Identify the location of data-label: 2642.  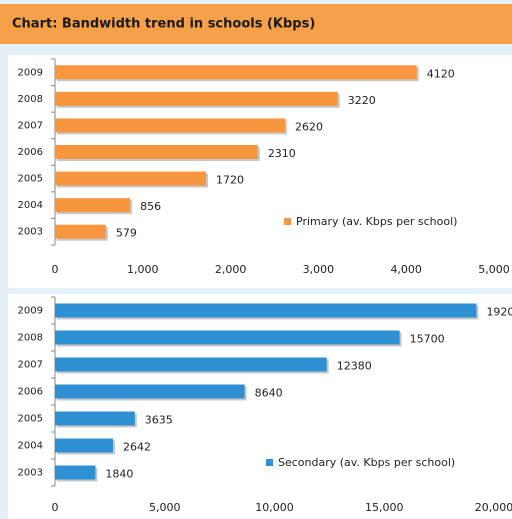
(137, 447).